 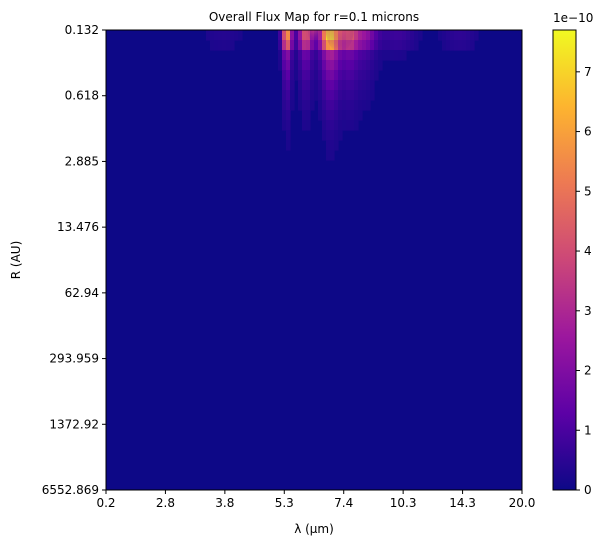 What do you see at coordinates (588, 72) in the screenshot?
I see `colorbar-tick-label: 7` at bounding box center [588, 72].